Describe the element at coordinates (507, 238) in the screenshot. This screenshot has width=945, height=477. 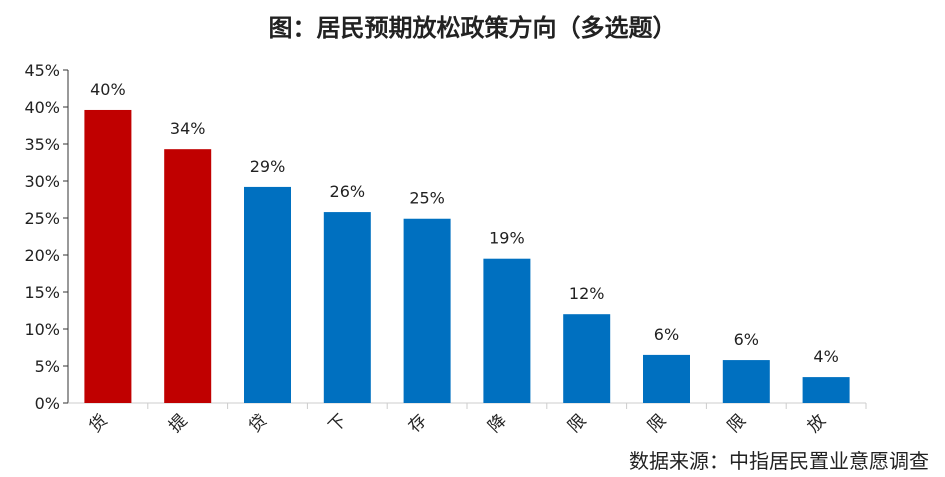
I see `data-label: 19%` at that location.